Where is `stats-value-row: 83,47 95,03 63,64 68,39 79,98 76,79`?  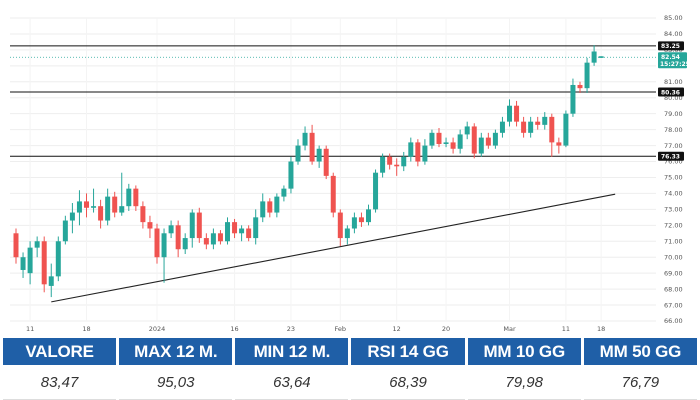 stats-value-row: 83,47 95,03 63,64 68,39 79,98 76,79 is located at coordinates (350, 382).